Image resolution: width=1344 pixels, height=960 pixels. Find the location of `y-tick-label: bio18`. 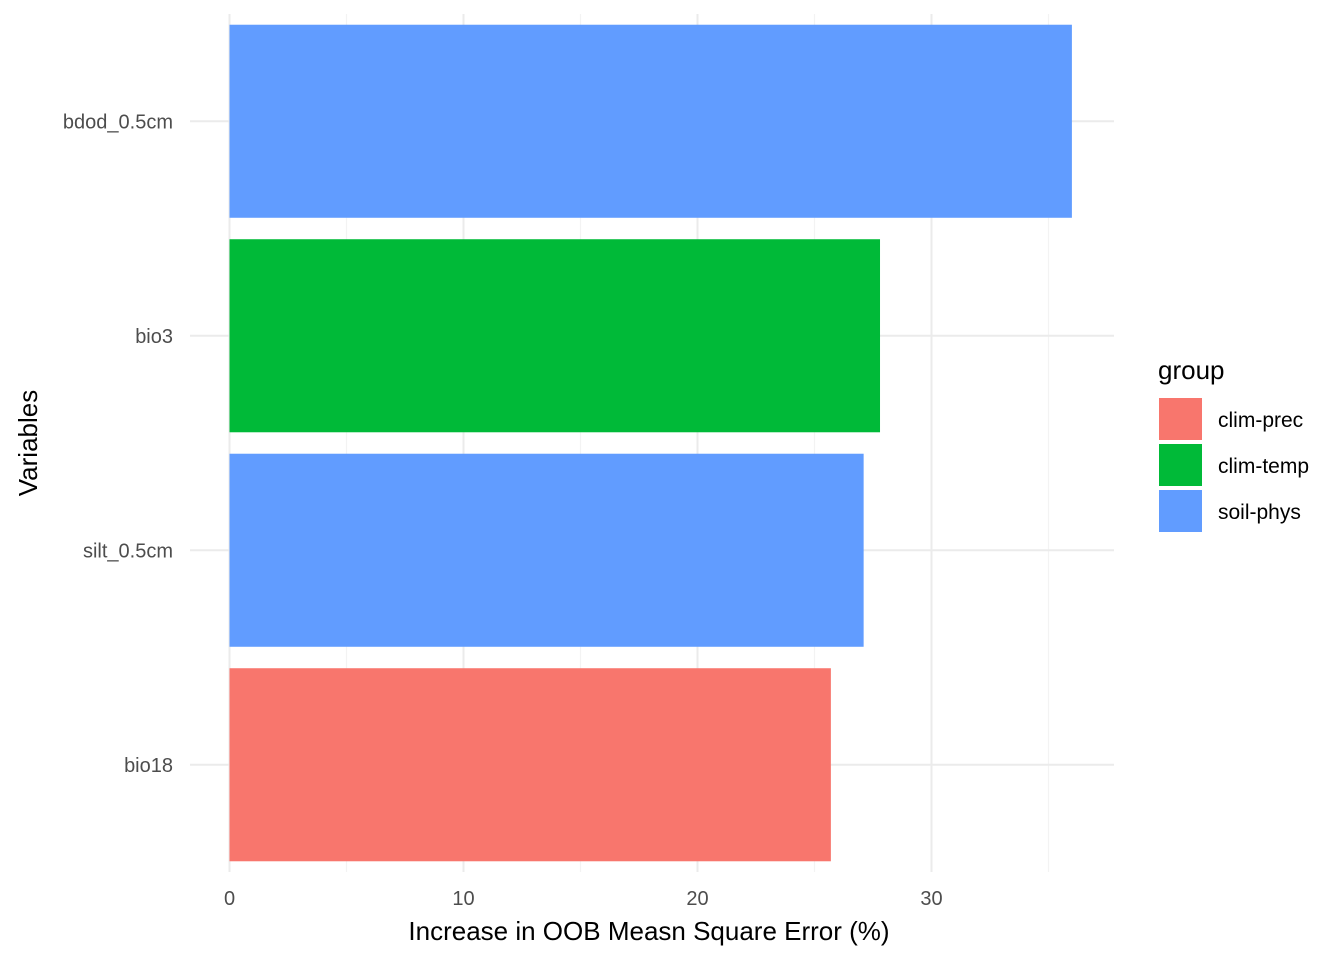

y-tick-label: bio18 is located at coordinates (148, 766).